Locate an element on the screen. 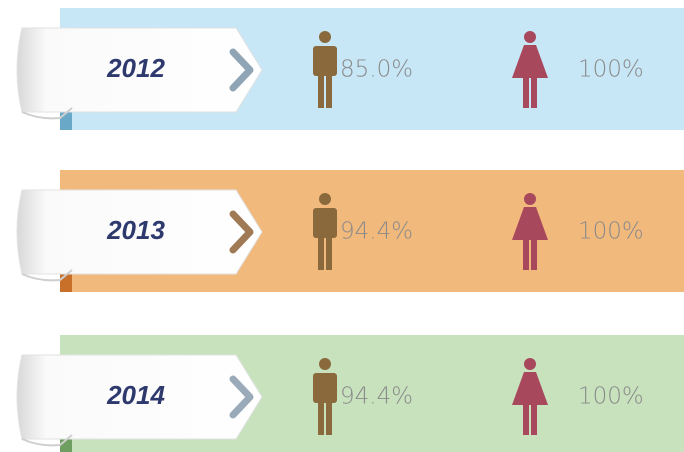 This screenshot has width=684, height=452. year-label: 2012 is located at coordinates (135, 68).